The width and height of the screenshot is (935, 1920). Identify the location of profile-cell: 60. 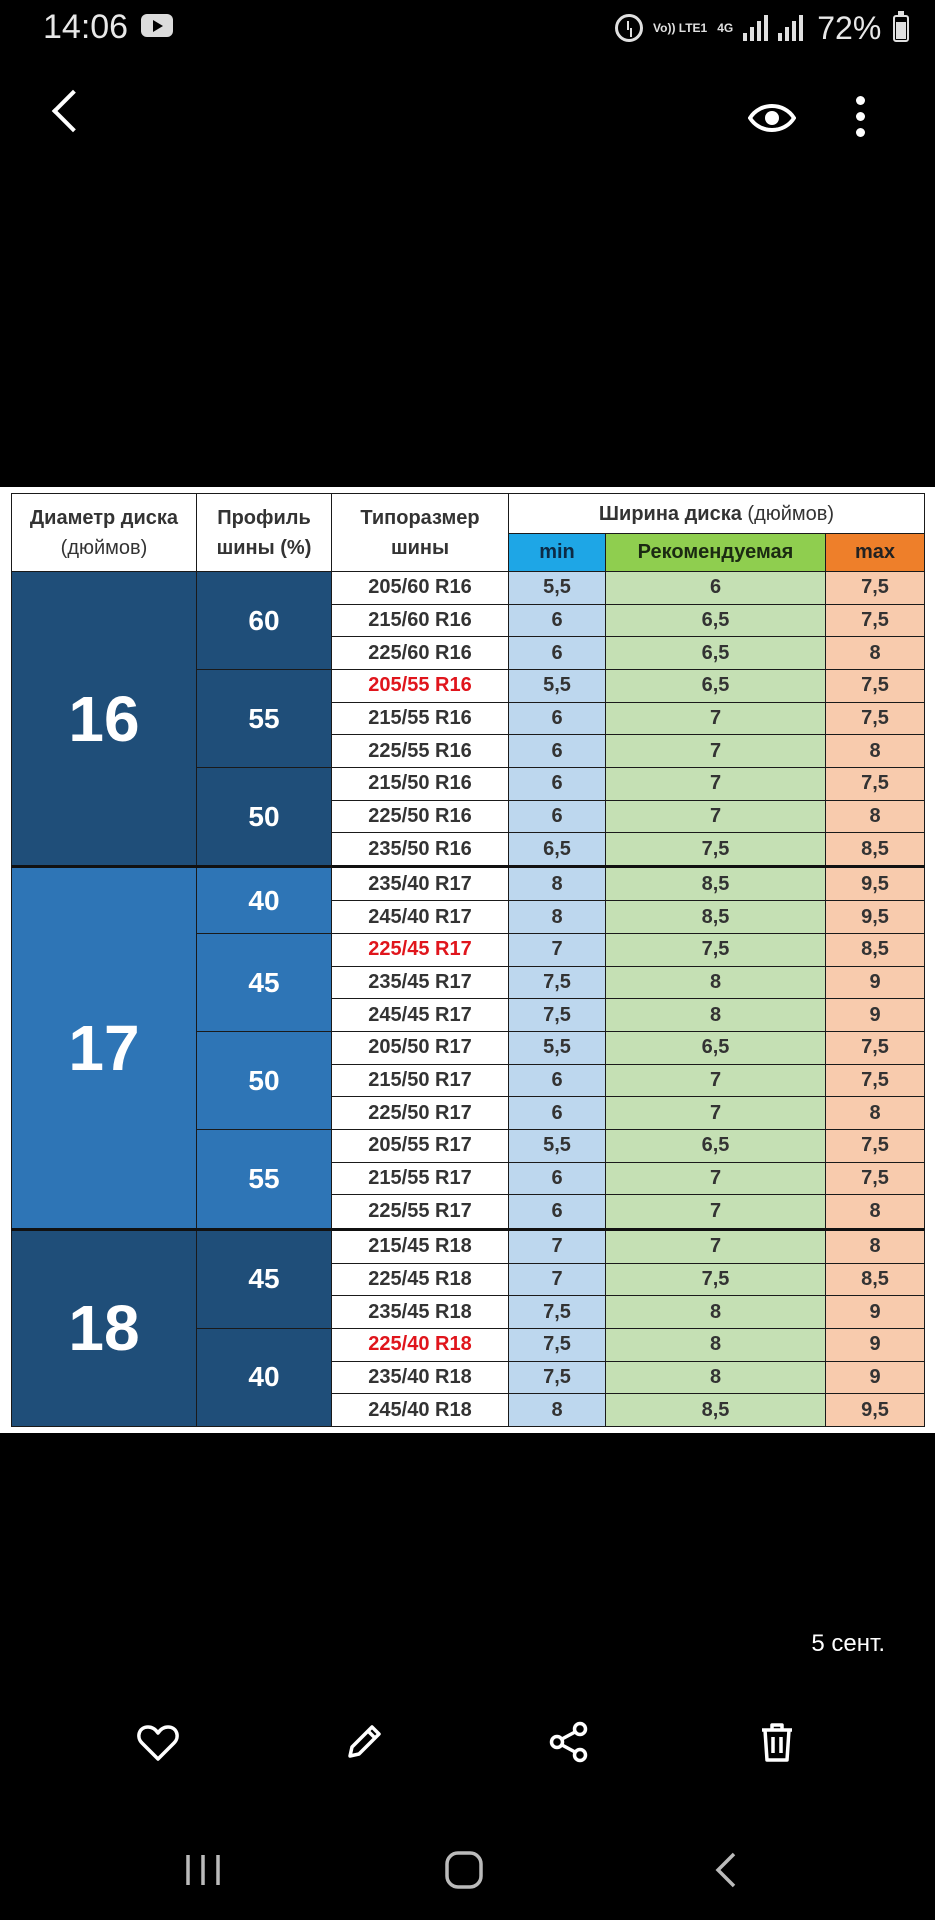
(264, 620).